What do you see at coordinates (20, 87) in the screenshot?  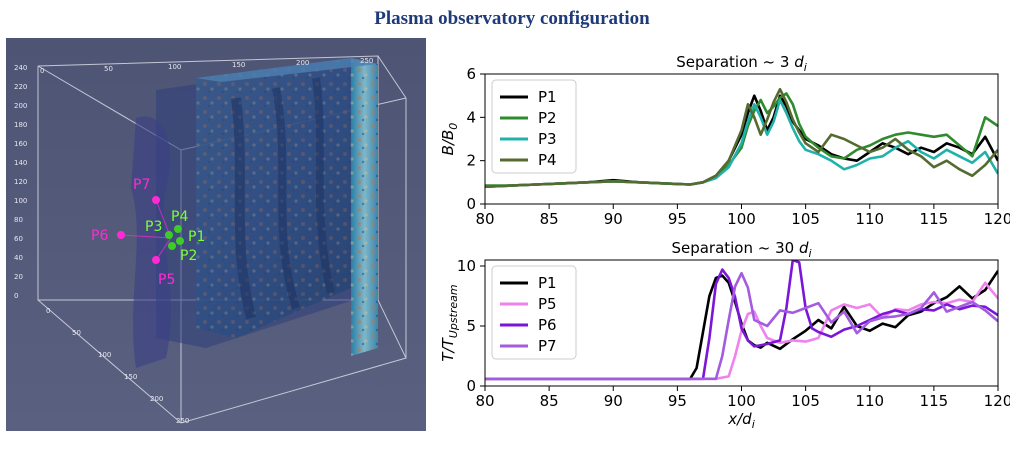 I see `z-axis-tick-3d: 220` at bounding box center [20, 87].